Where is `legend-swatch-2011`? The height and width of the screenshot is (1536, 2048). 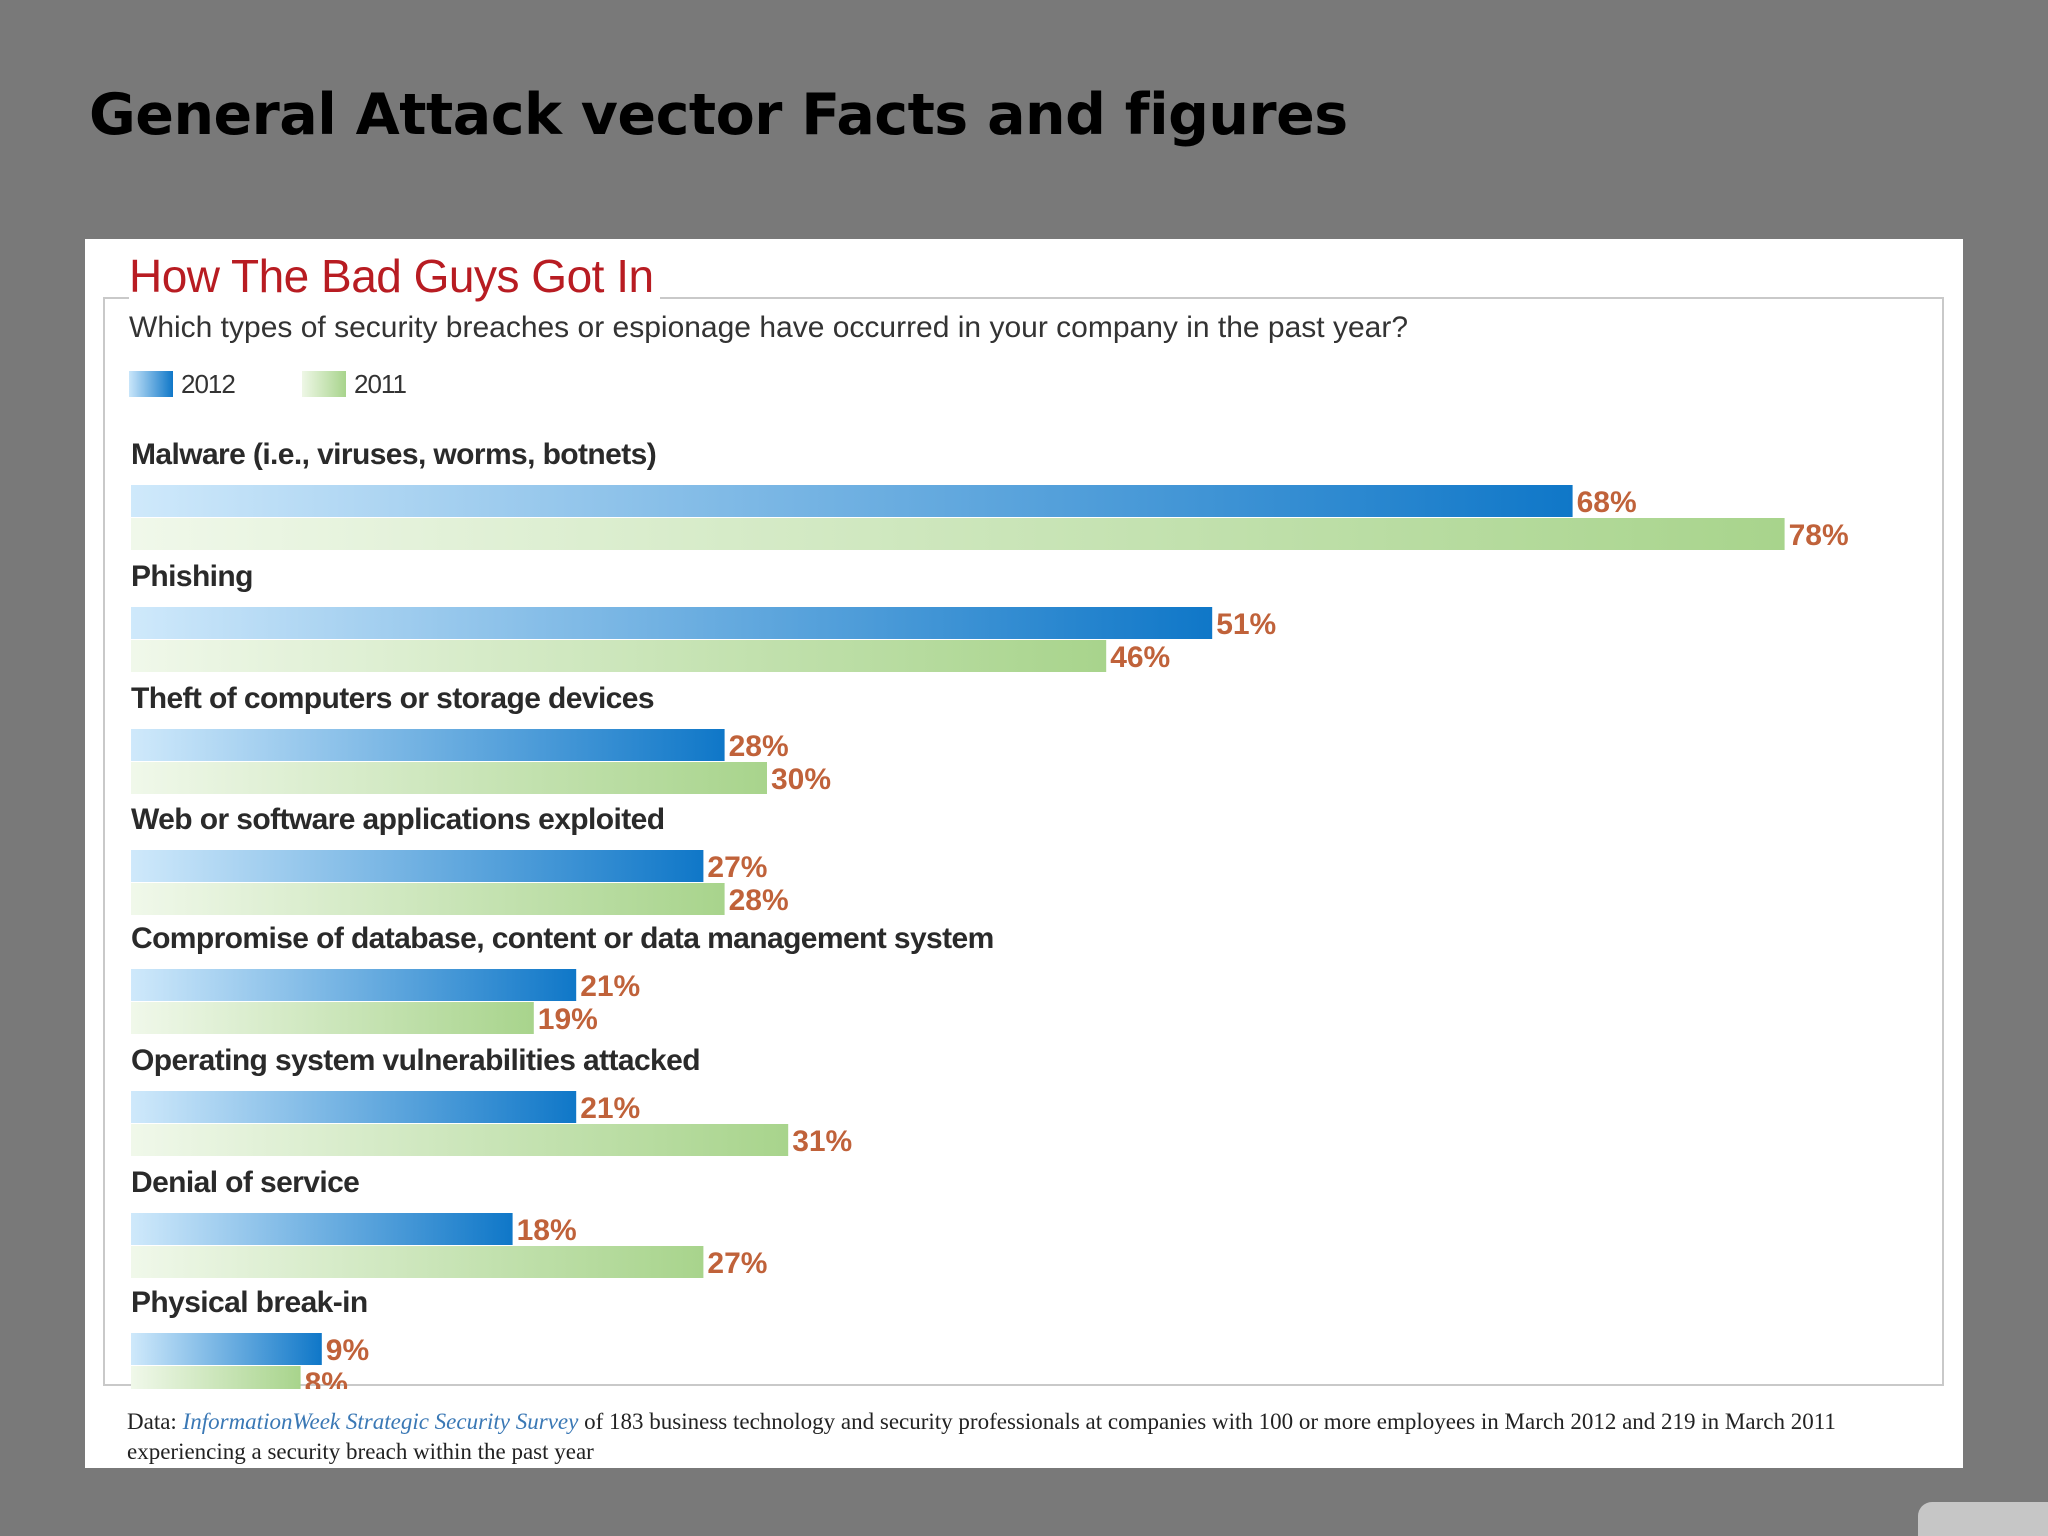 legend-swatch-2011 is located at coordinates (324, 384).